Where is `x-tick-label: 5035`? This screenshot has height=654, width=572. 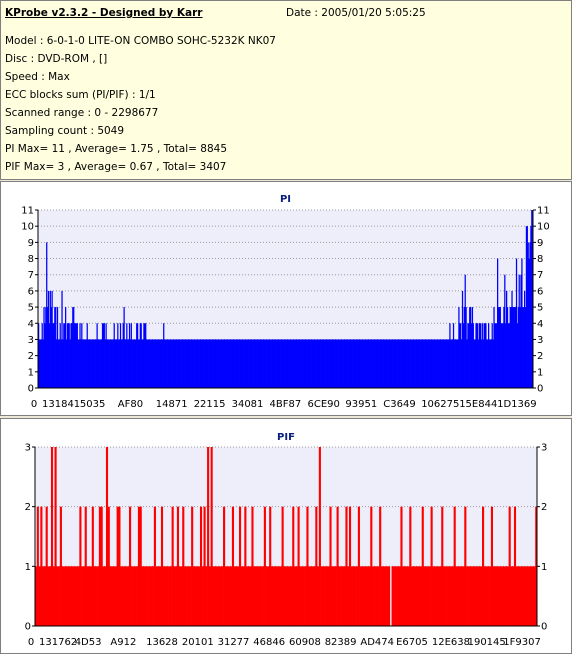 x-tick-label: 5035 is located at coordinates (92, 404).